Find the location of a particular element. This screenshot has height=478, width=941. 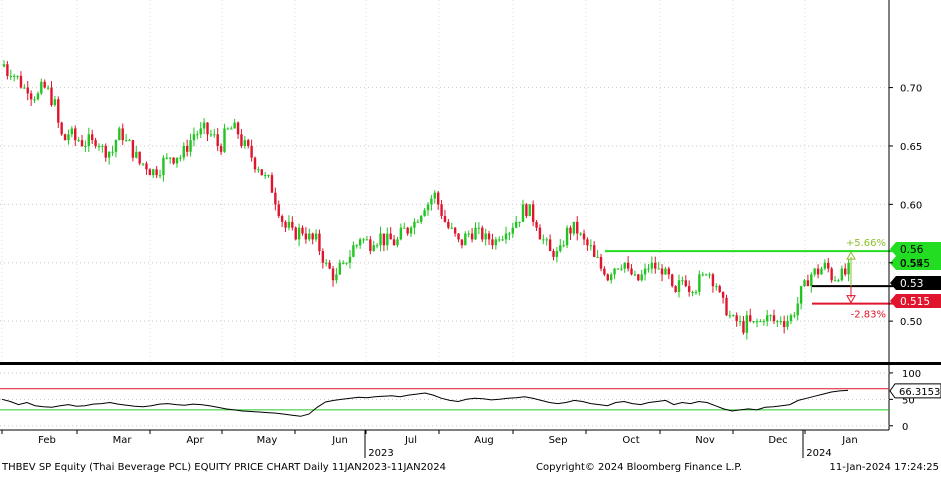

rsi-tick-label: 100 is located at coordinates (911, 374).